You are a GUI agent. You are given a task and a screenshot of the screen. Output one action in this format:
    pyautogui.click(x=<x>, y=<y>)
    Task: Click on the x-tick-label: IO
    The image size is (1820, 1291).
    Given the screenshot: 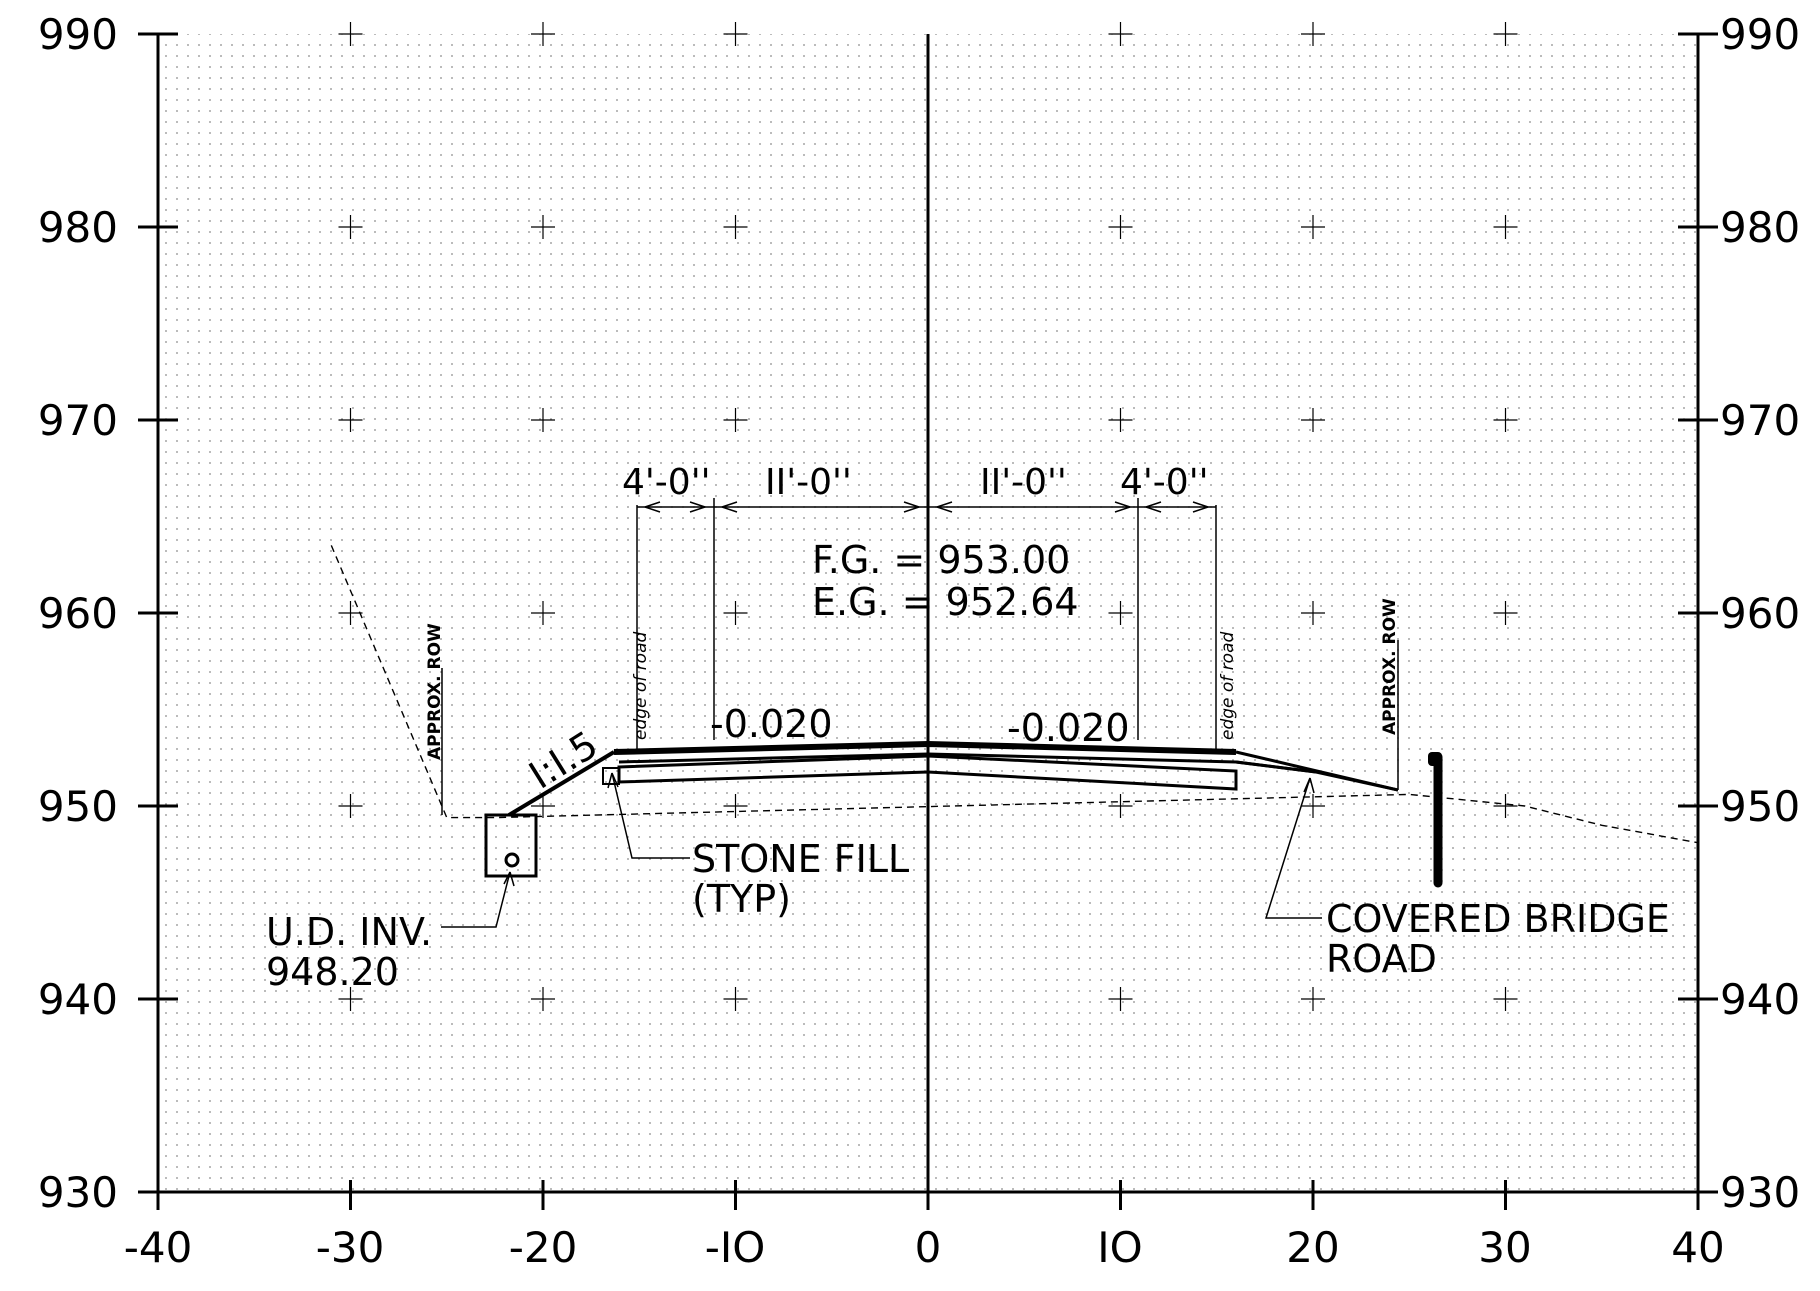 What is the action you would take?
    pyautogui.click(x=1119, y=1247)
    